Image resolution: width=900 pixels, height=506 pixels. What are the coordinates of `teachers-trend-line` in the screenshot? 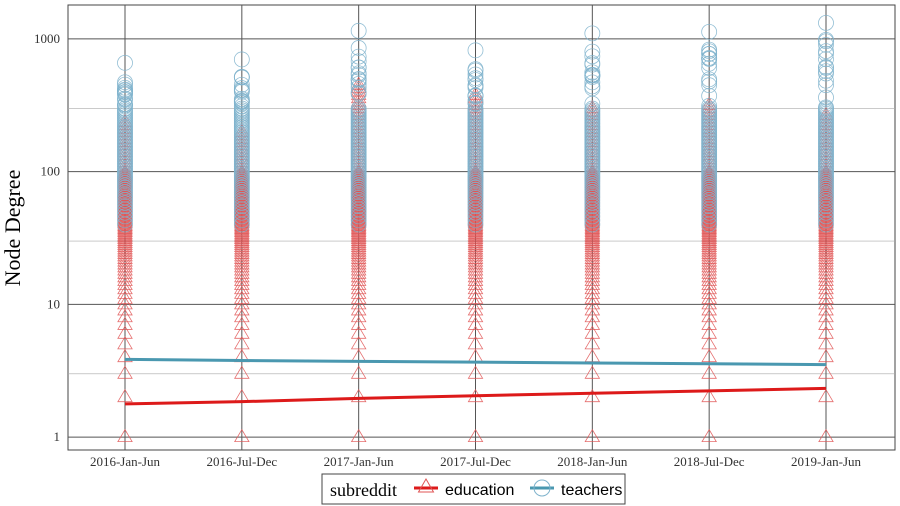 It's located at (475, 362).